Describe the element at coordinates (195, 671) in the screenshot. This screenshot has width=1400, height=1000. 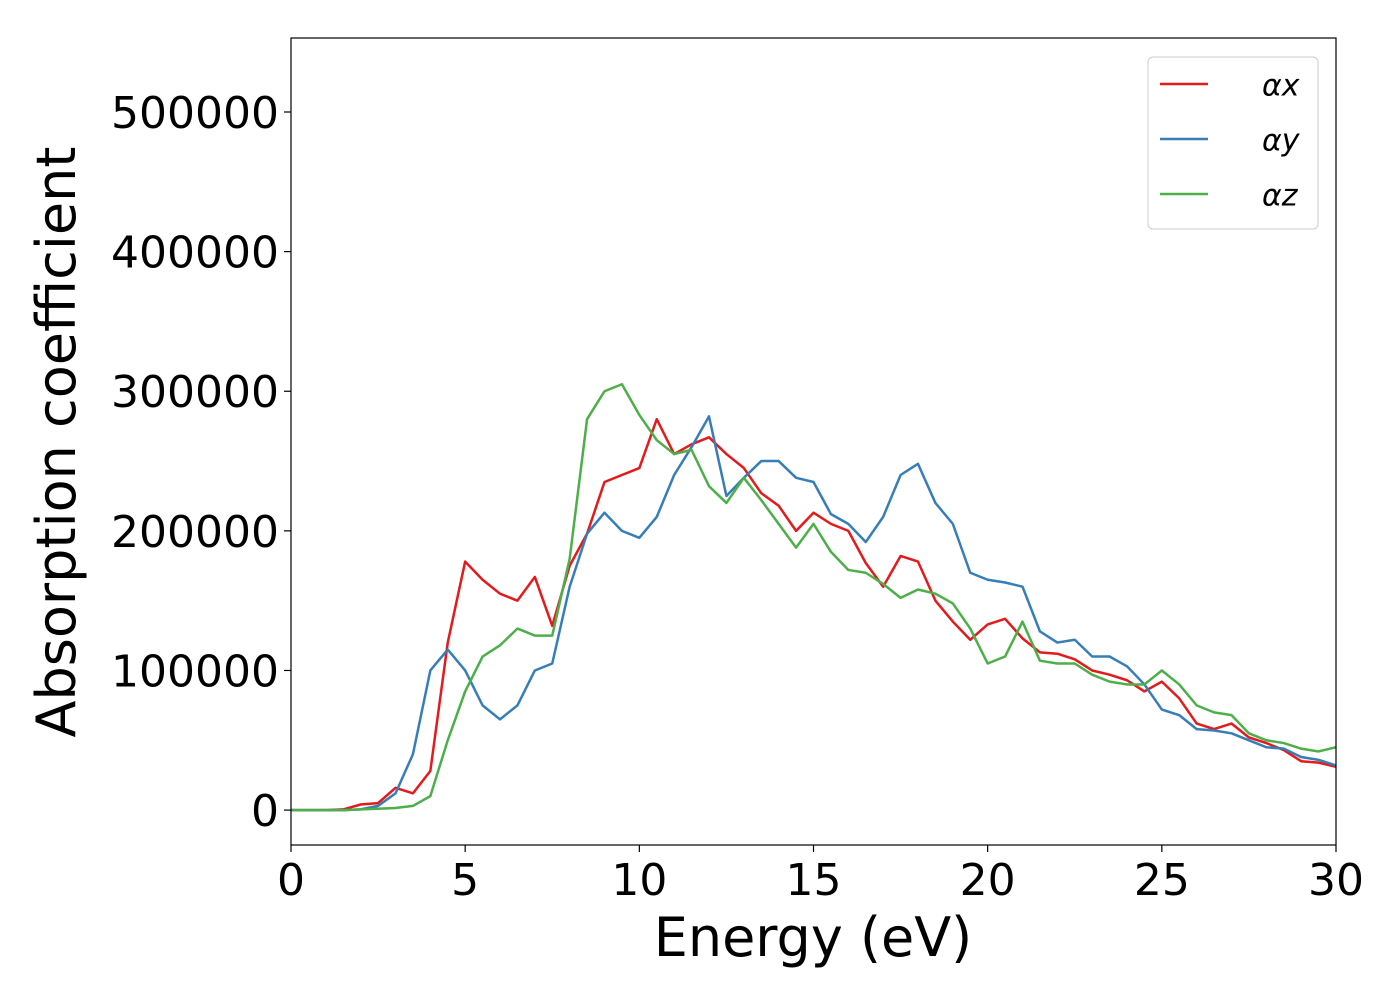
I see `y-tick-label: 100000` at that location.